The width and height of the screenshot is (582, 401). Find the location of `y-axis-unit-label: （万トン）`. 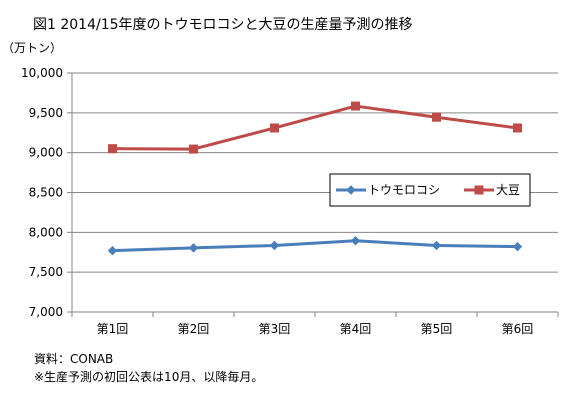

y-axis-unit-label: （万トン） is located at coordinates (32, 48).